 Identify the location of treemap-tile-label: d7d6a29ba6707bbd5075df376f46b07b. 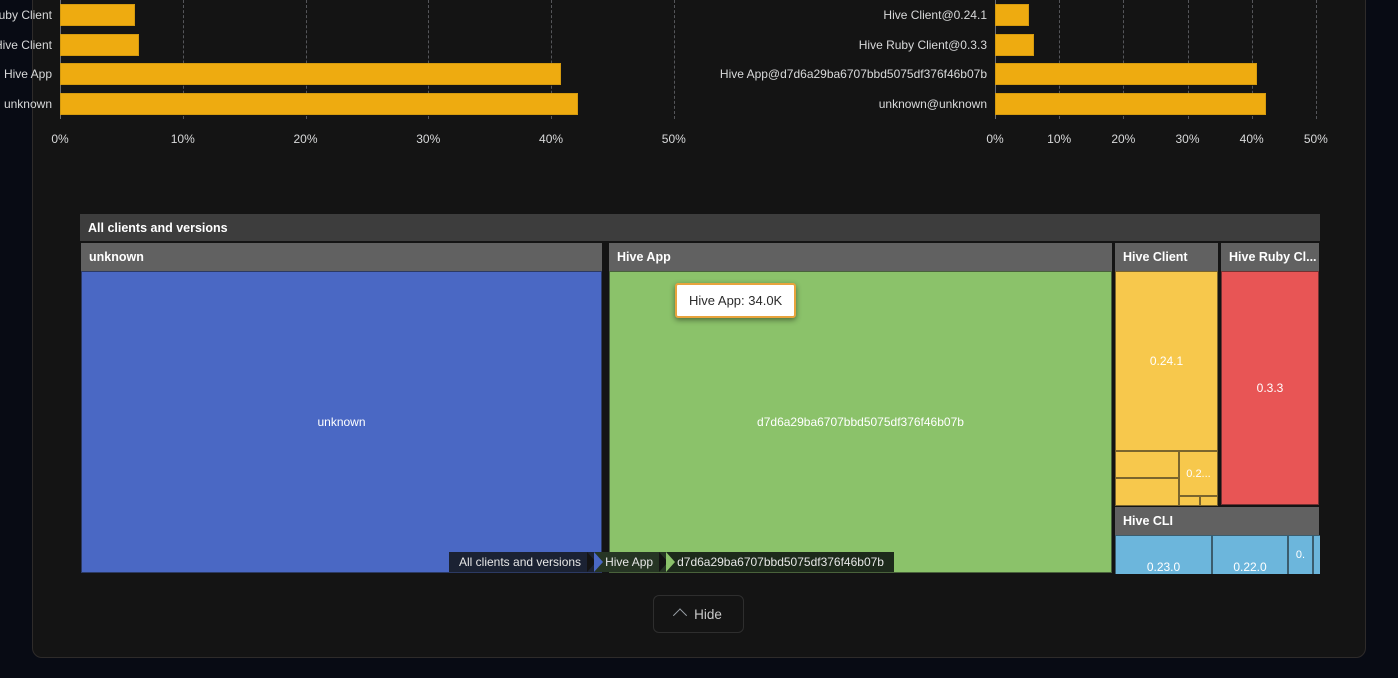
(860, 422).